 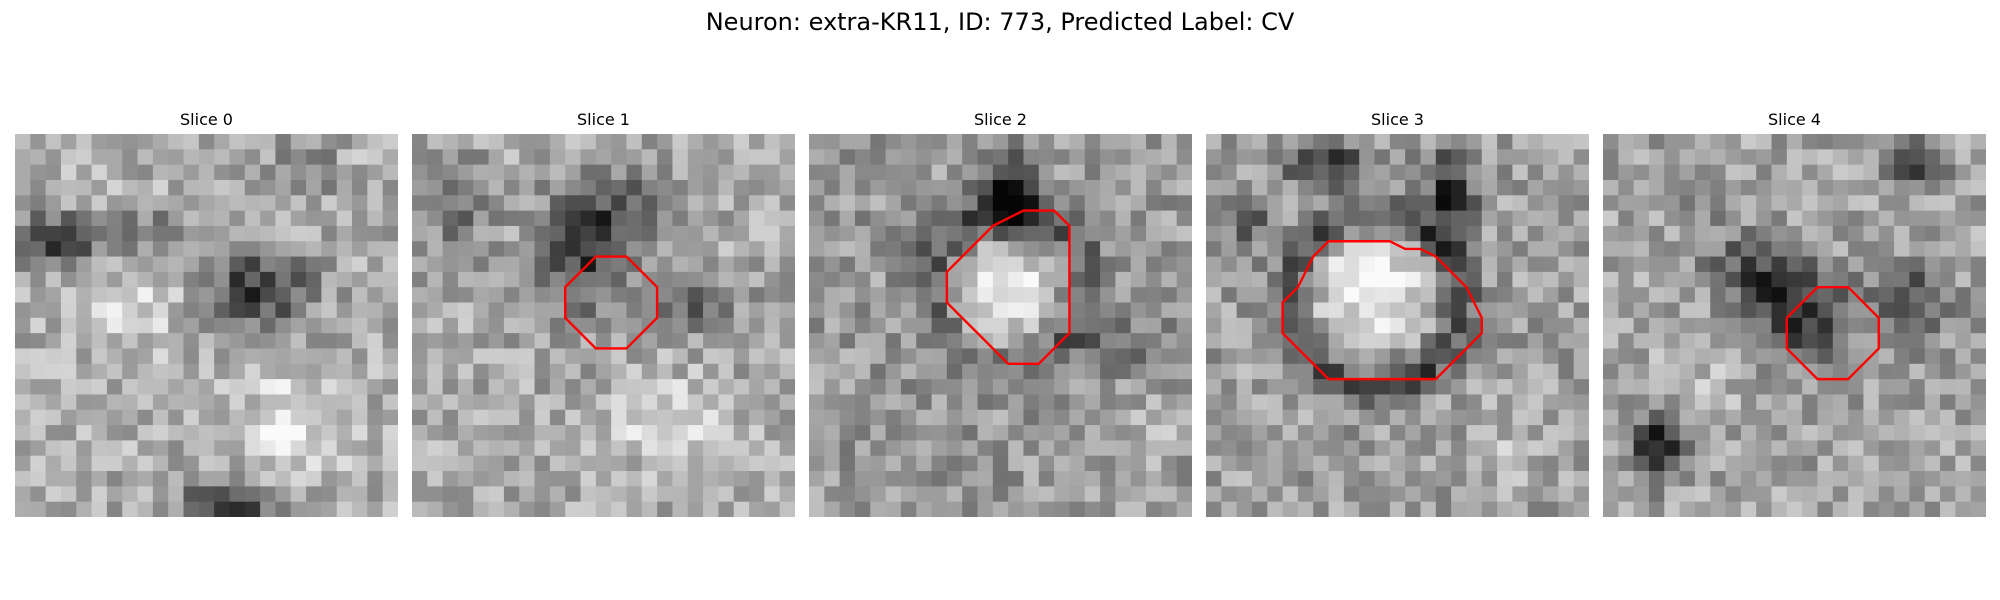 What do you see at coordinates (603, 325) in the screenshot?
I see `pixel-grid` at bounding box center [603, 325].